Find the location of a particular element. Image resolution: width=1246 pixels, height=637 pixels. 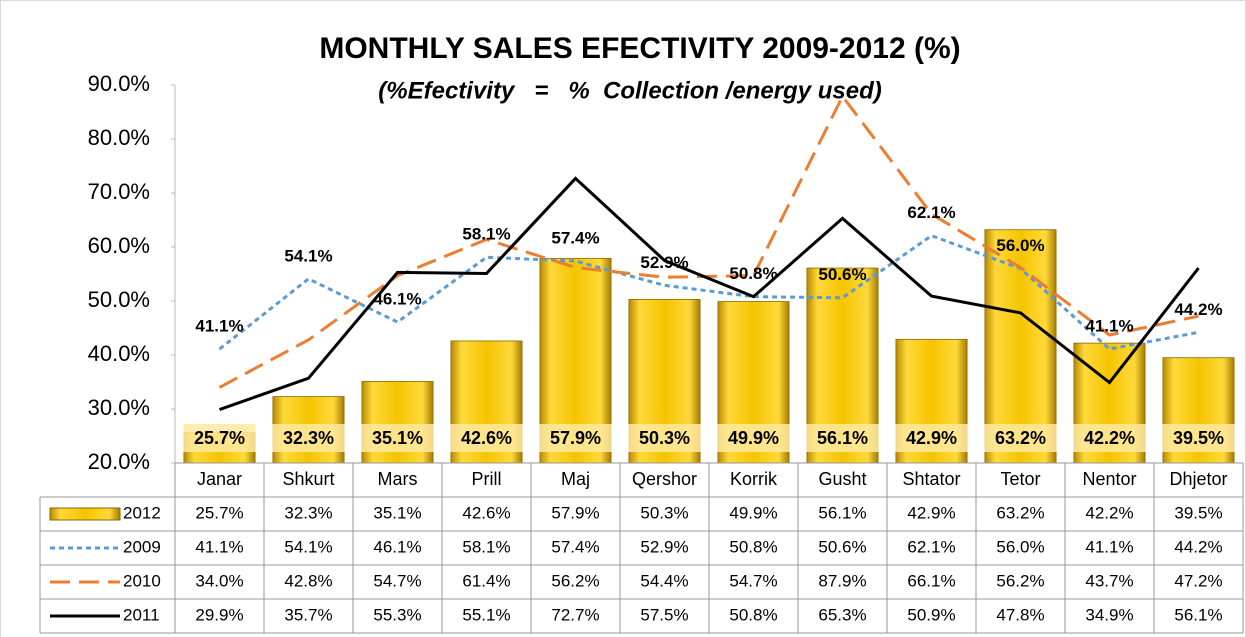

table-cell: 87.9% is located at coordinates (842, 580).